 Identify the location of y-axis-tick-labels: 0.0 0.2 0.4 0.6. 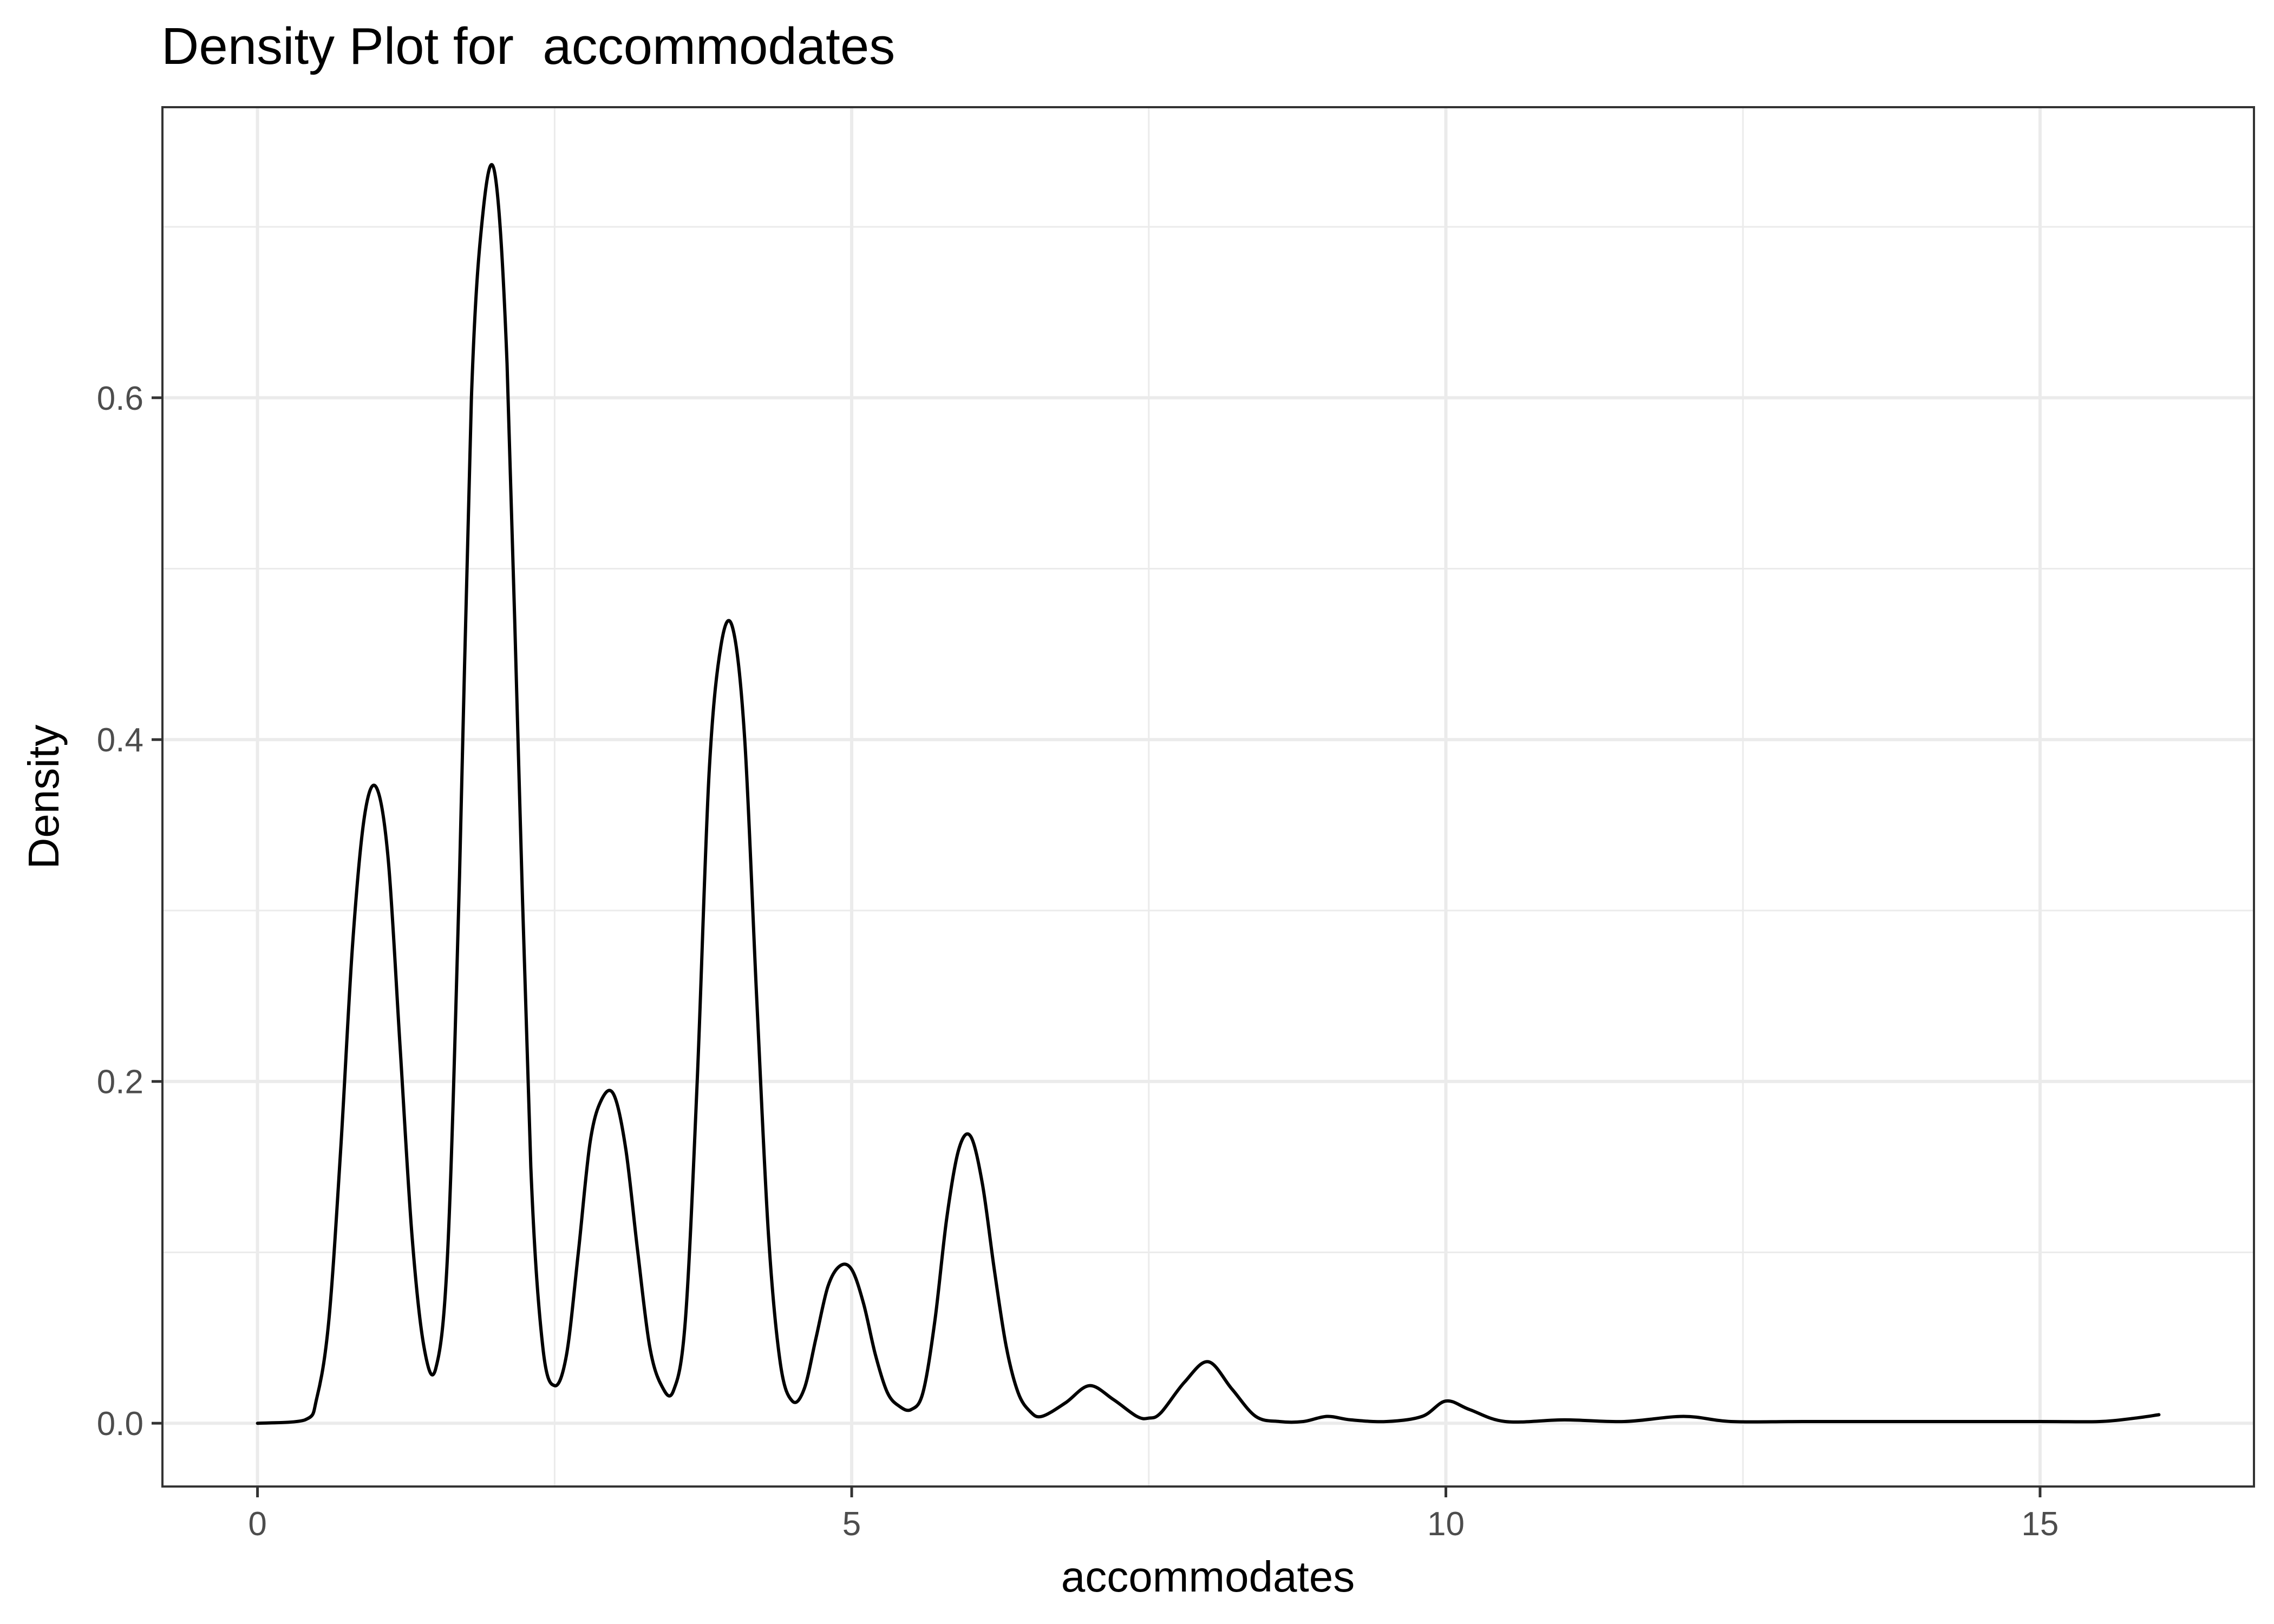
(120, 912).